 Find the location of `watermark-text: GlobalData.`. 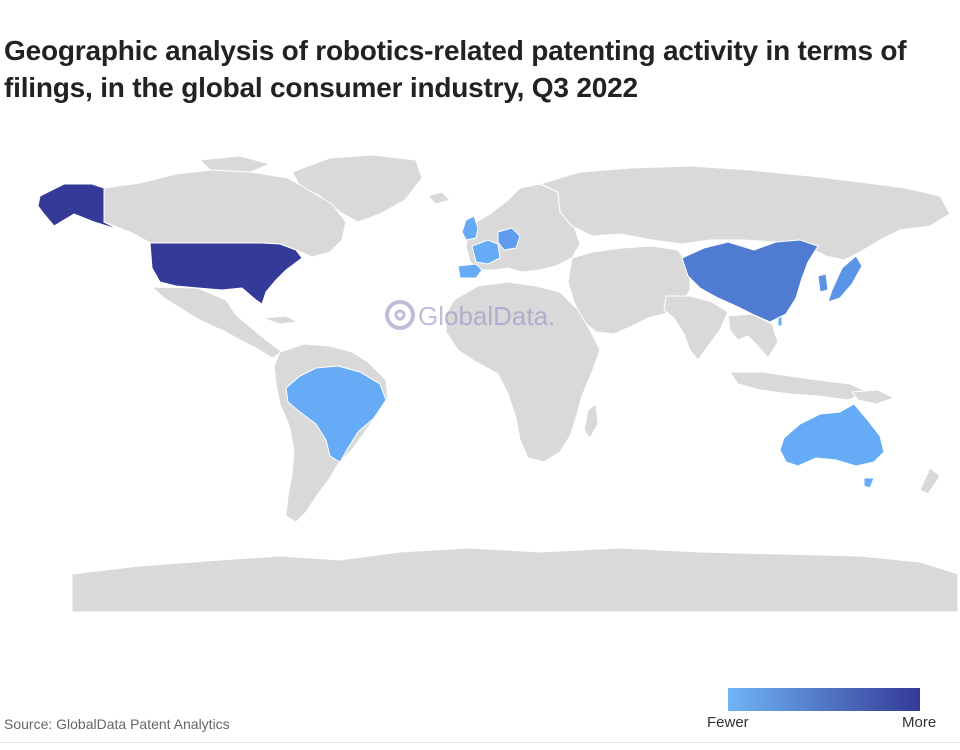

watermark-text: GlobalData. is located at coordinates (486, 316).